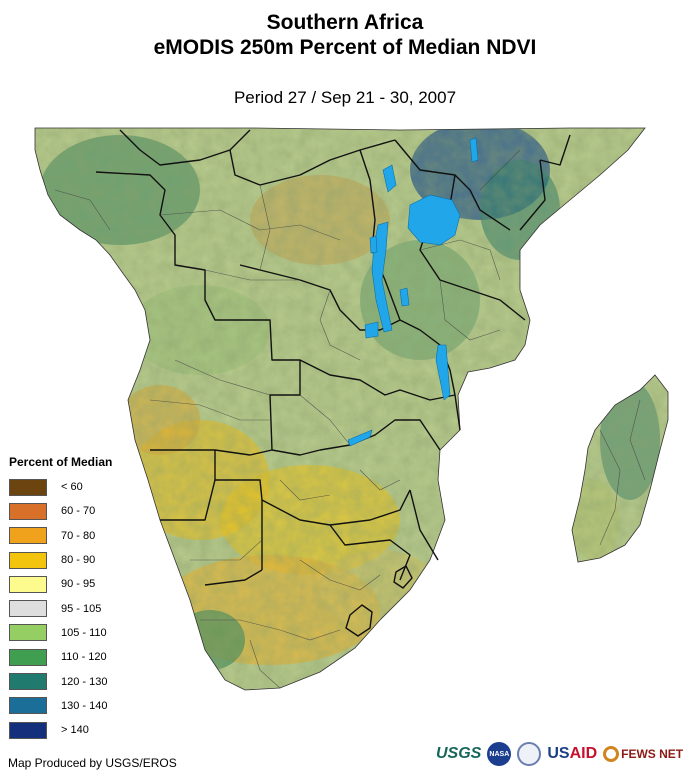  I want to click on partner-logos: USGS NASA US AID FEWS NET, so click(564, 754).